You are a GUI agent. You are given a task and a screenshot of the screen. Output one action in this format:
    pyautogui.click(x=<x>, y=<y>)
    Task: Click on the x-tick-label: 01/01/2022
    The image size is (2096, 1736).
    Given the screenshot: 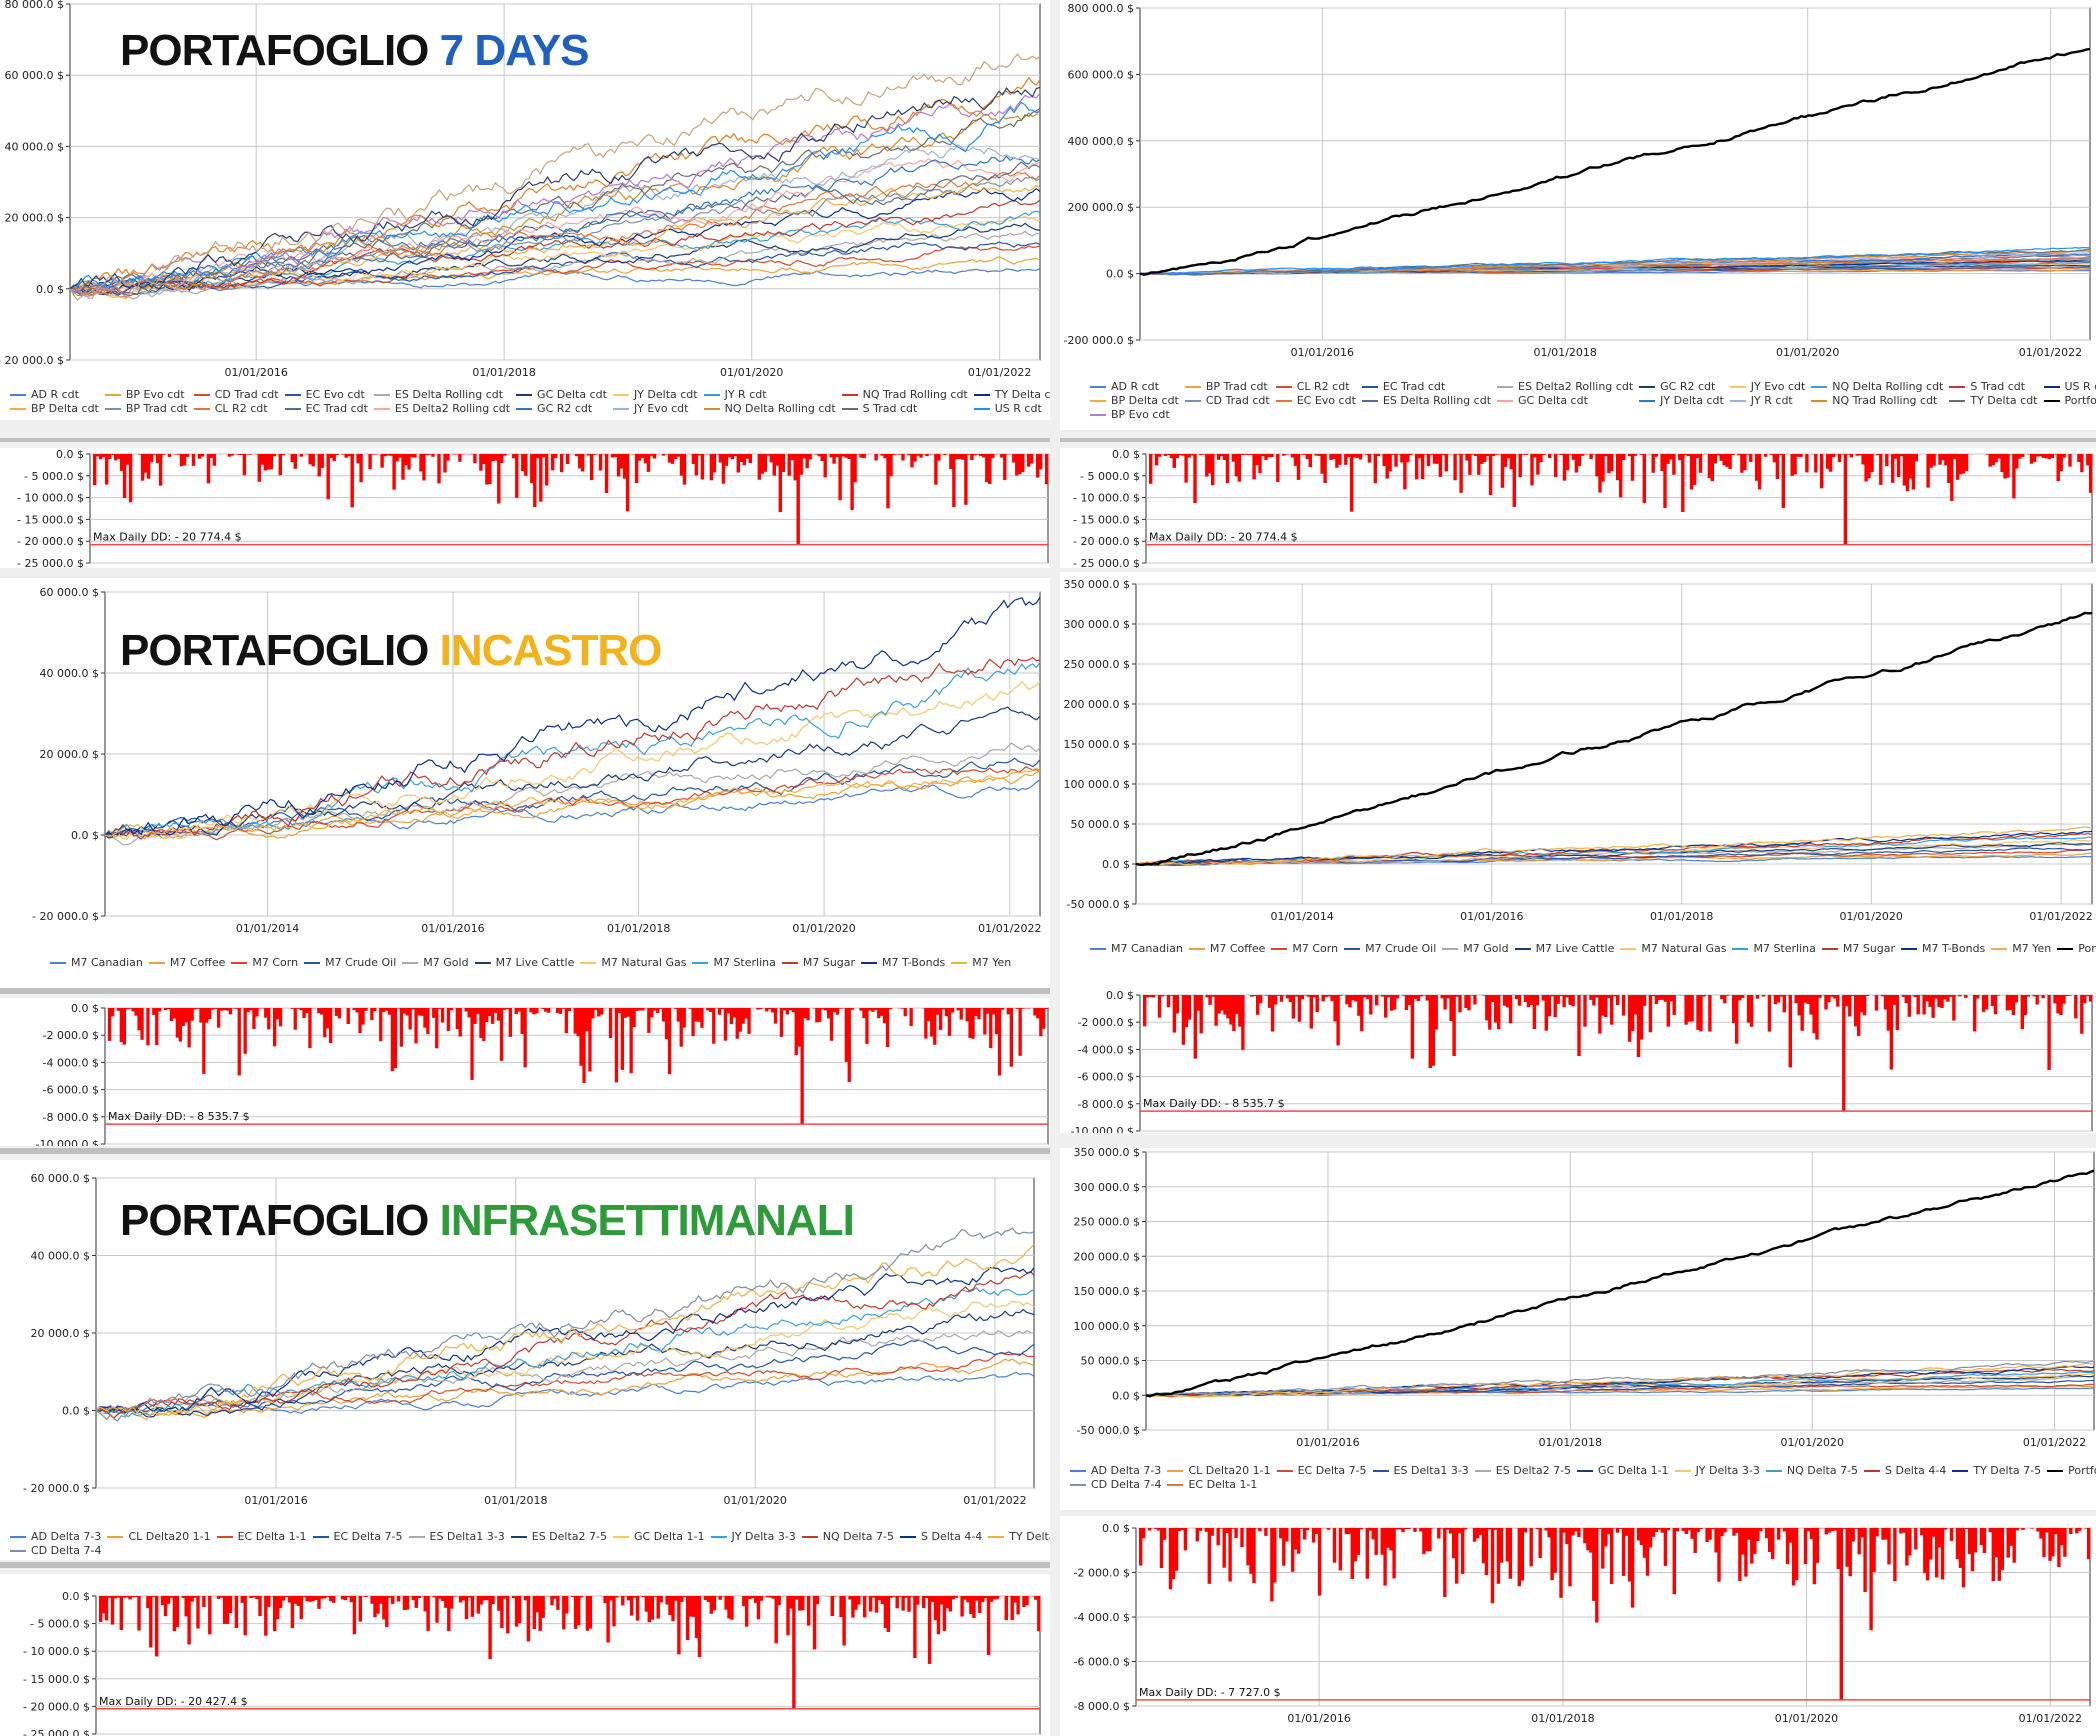 What is the action you would take?
    pyautogui.click(x=2050, y=1718)
    